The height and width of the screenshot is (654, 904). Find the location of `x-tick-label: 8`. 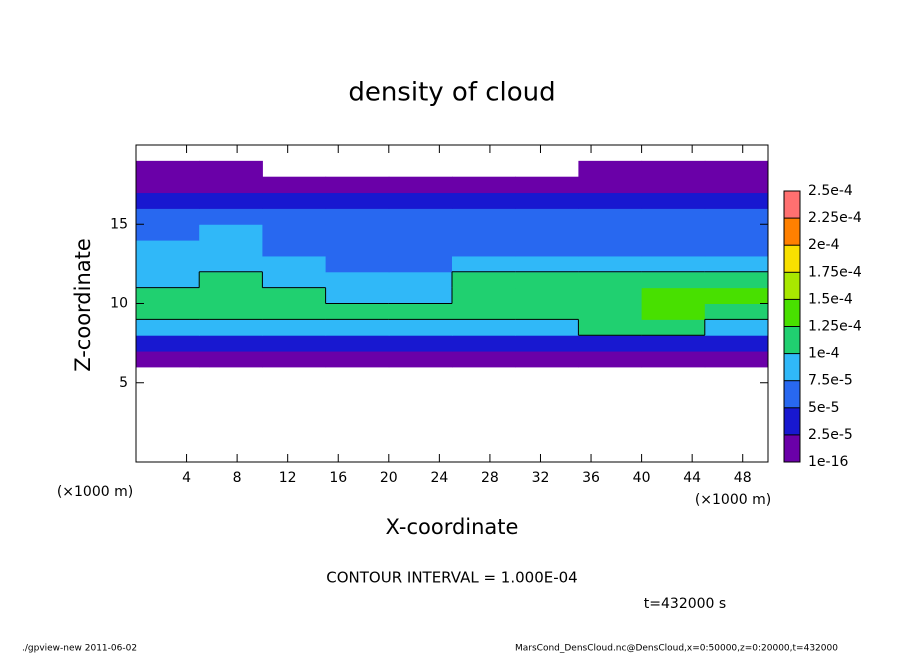

x-tick-label: 8 is located at coordinates (237, 478).